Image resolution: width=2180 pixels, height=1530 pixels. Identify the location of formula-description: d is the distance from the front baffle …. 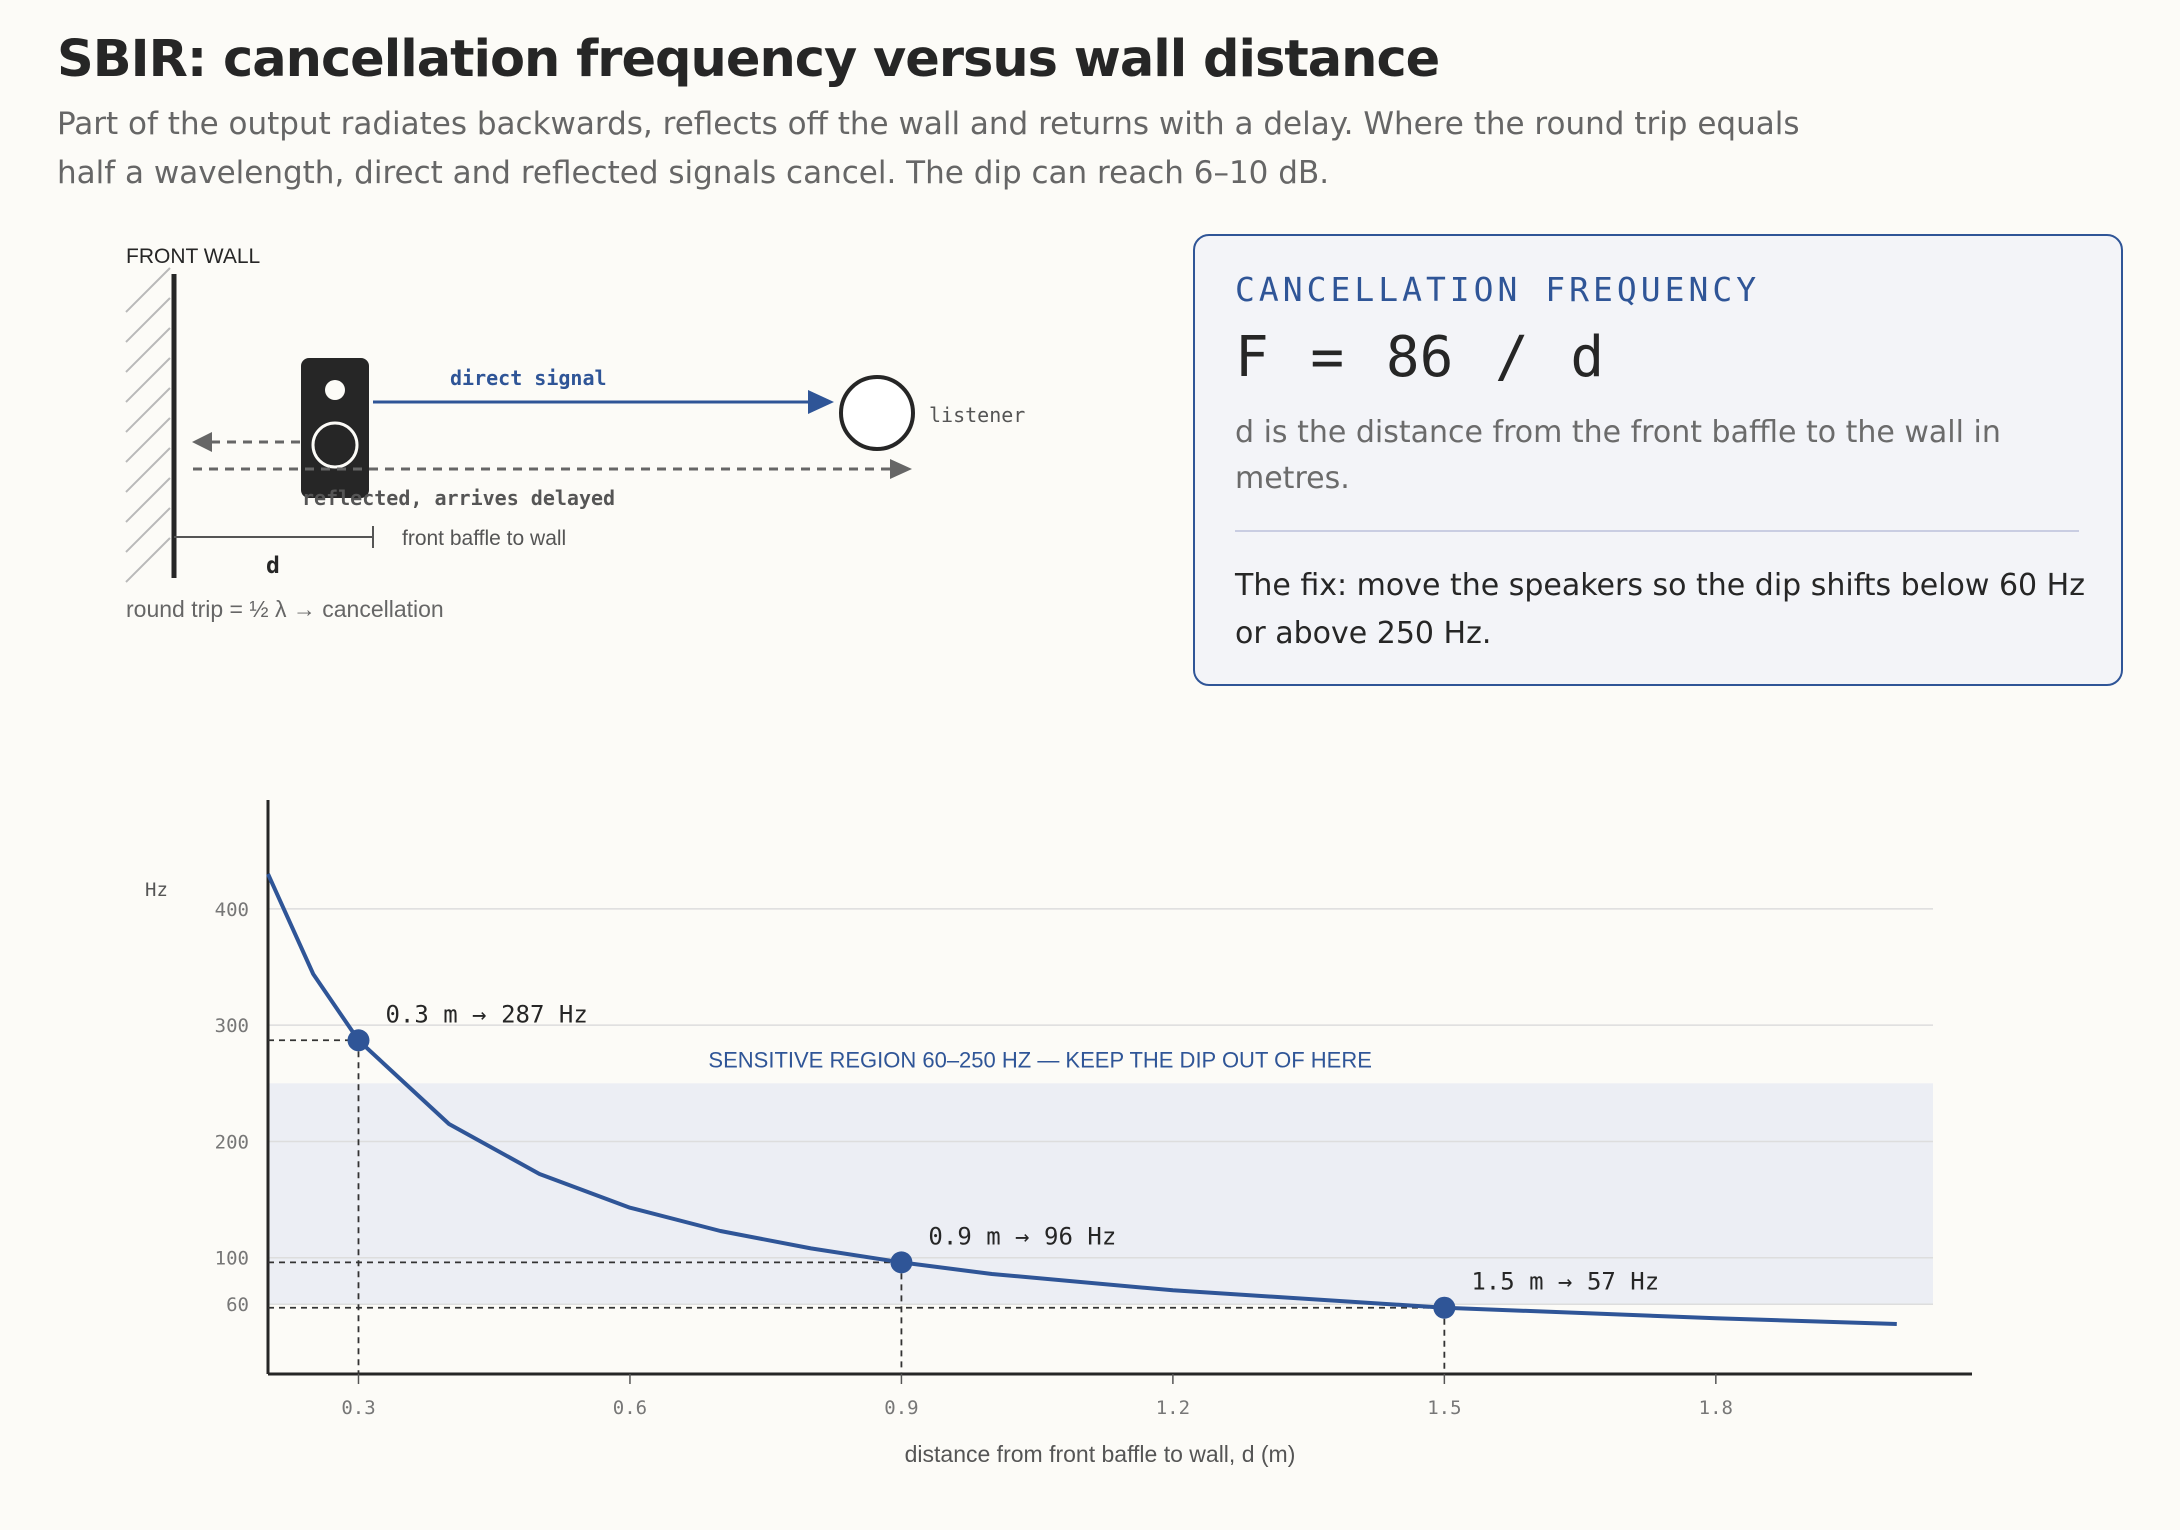
(1618, 455).